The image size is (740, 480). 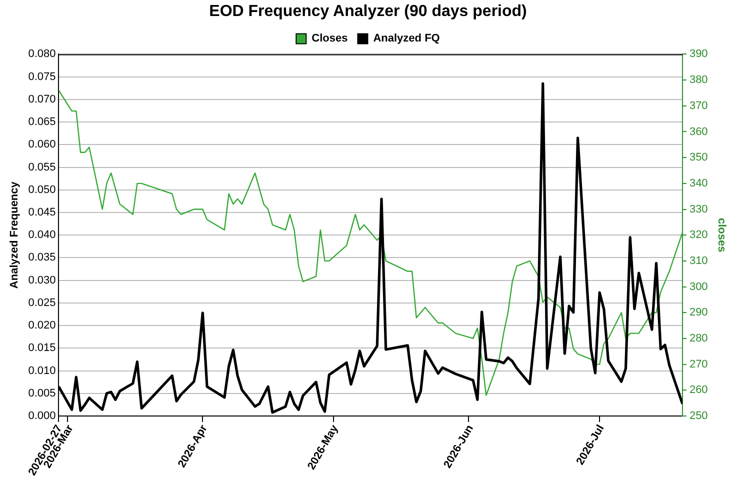 What do you see at coordinates (42, 280) in the screenshot?
I see `y-tick-label: 0.030` at bounding box center [42, 280].